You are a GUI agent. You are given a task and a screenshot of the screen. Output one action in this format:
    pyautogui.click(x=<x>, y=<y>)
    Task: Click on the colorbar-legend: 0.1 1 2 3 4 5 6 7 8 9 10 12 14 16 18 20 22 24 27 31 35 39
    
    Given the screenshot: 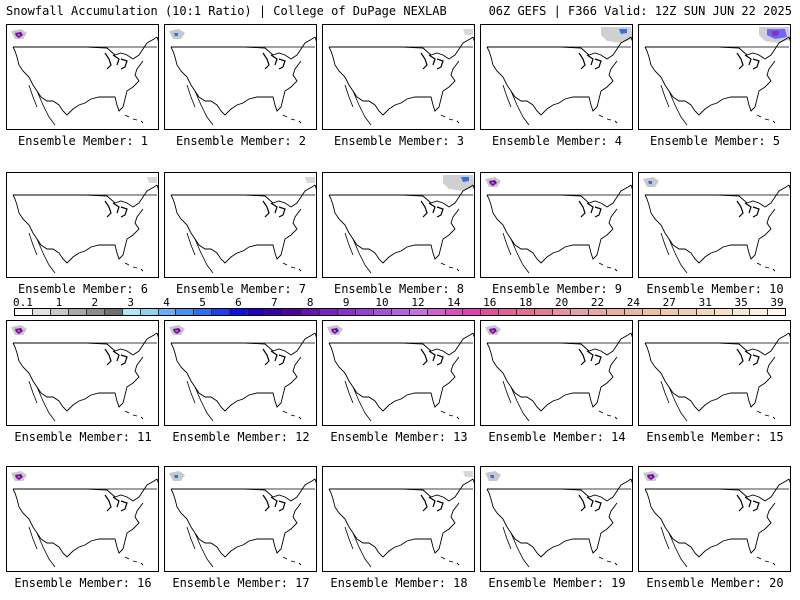 What is the action you would take?
    pyautogui.click(x=399, y=307)
    